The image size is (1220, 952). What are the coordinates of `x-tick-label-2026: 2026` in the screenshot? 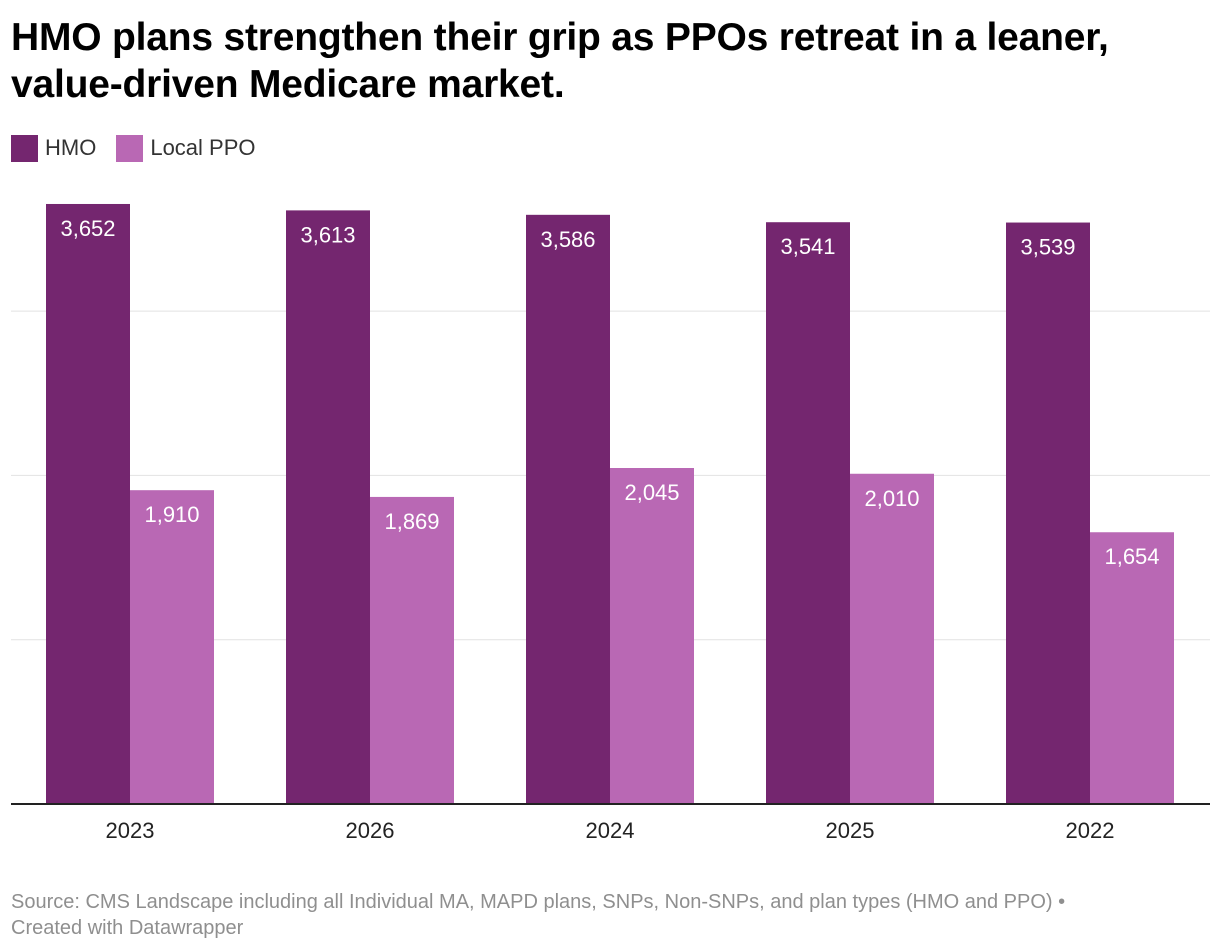 It's located at (370, 830).